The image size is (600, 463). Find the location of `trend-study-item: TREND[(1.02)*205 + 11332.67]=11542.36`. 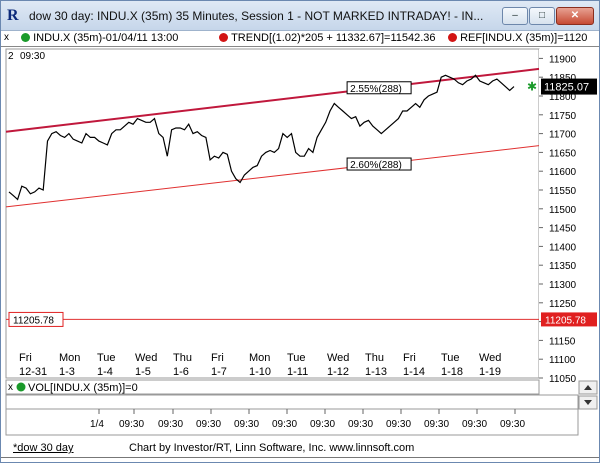

trend-study-item: TREND[(1.02)*205 + 11332.67]=11542.36 is located at coordinates (327, 38).